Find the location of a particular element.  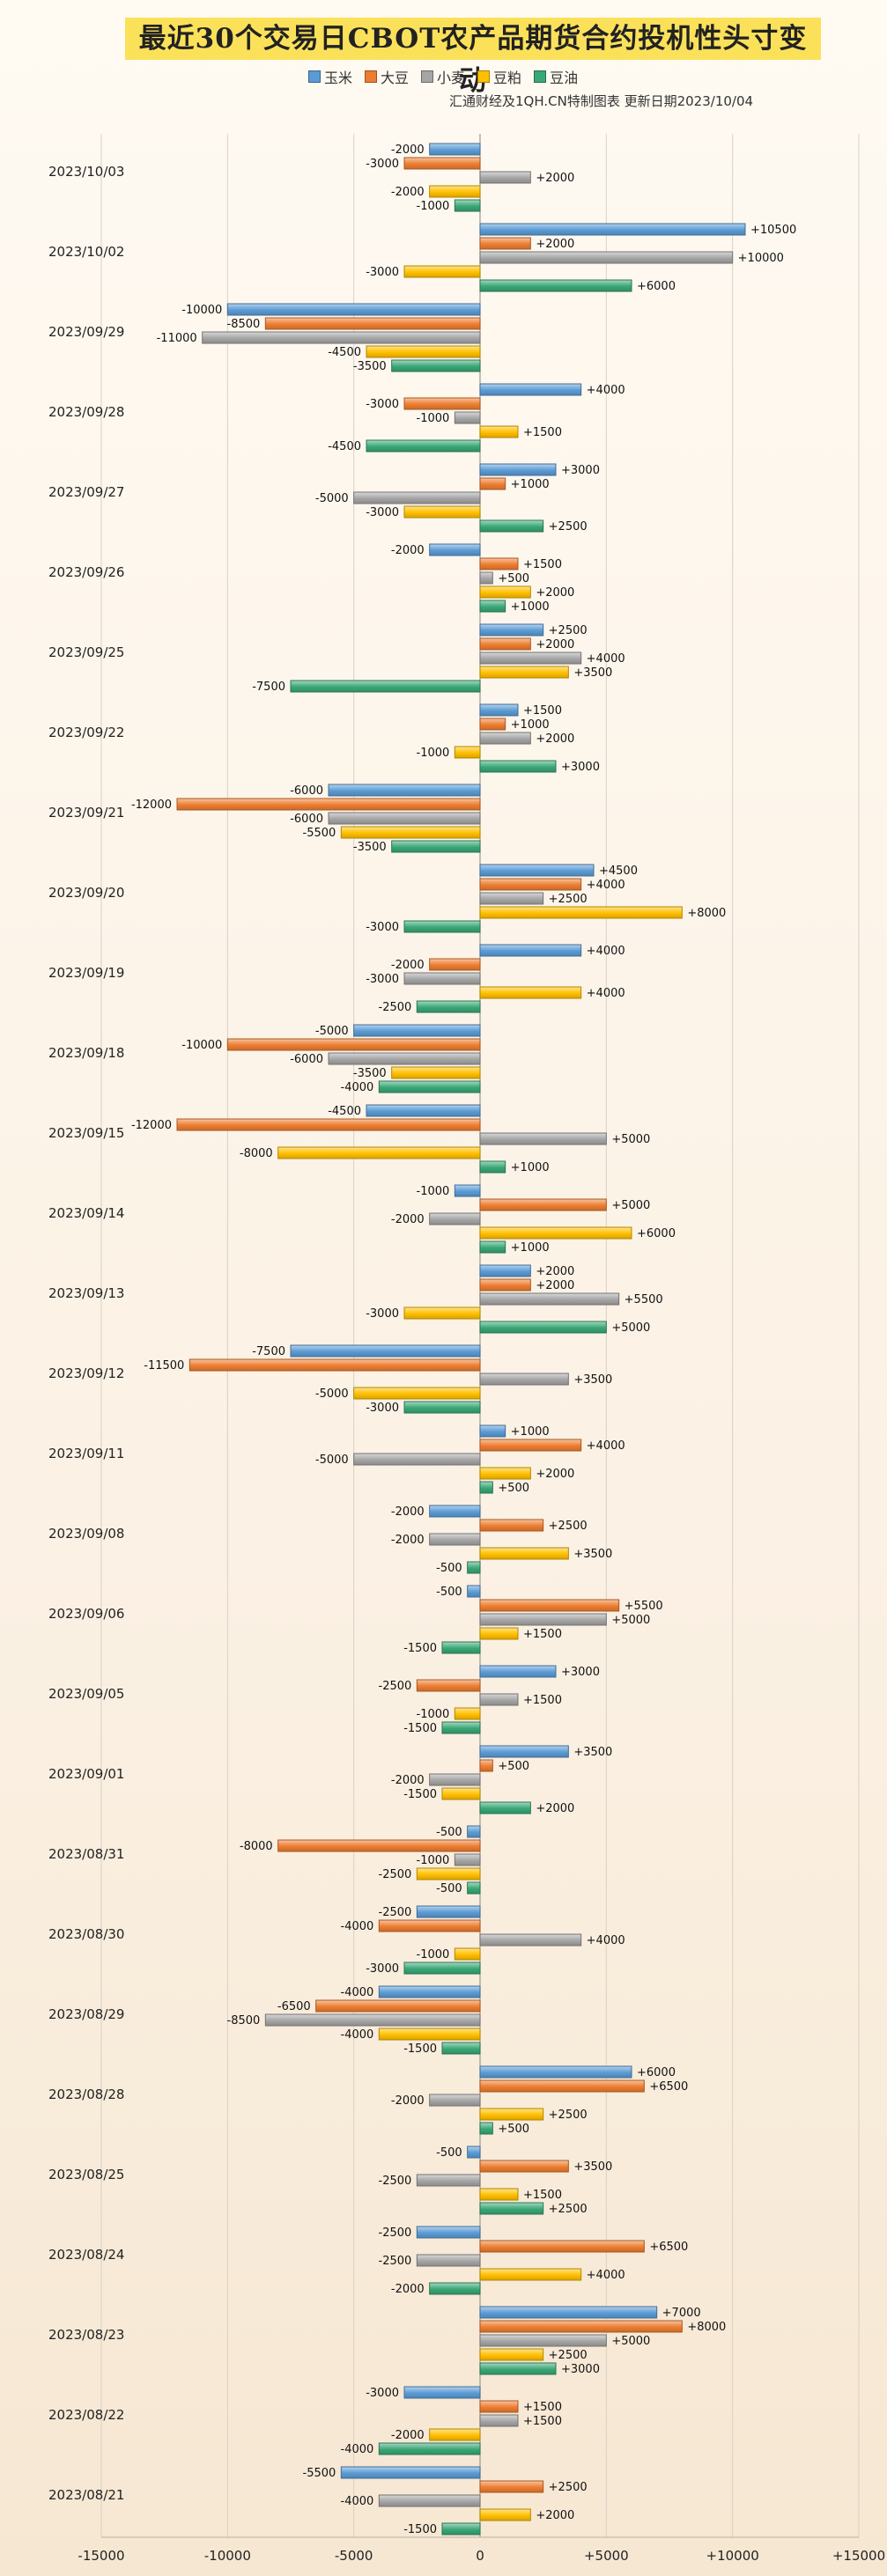

category-label: 2023/09/08 is located at coordinates (86, 1534).